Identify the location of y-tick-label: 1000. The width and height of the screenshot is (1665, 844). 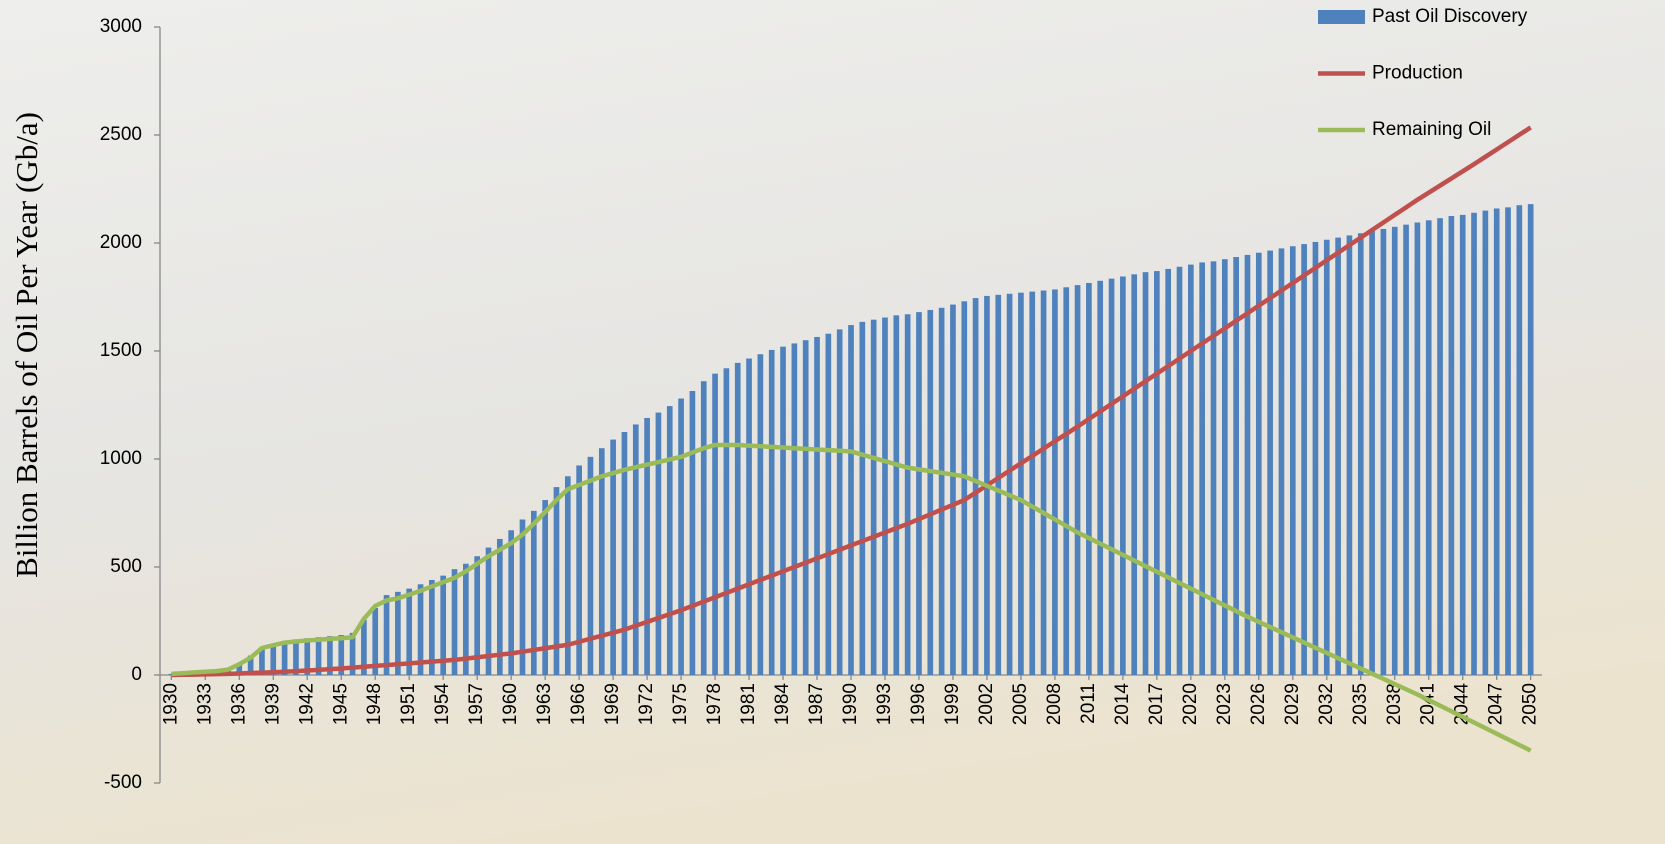
(121, 458).